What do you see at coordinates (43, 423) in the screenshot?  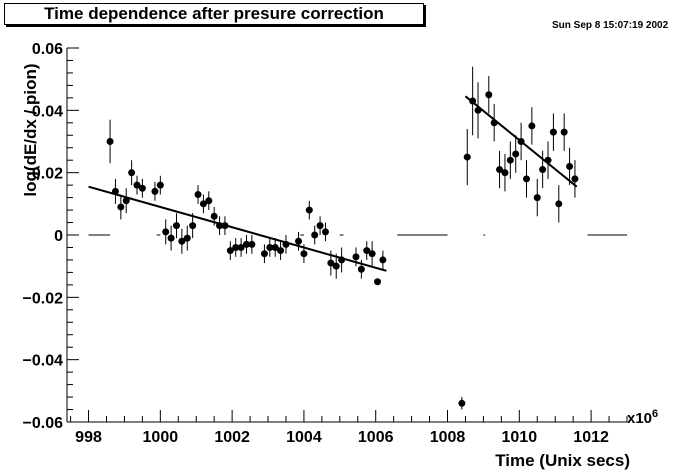 I see `y-tick-label: −0.06` at bounding box center [43, 423].